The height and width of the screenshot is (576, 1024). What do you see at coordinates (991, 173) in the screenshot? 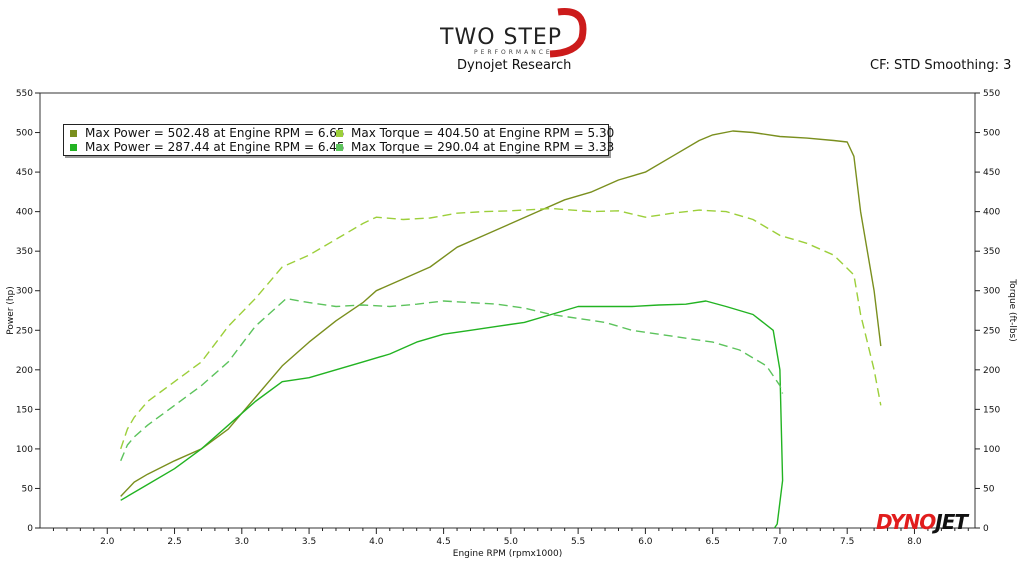
I see `y2-tick-label: 450` at bounding box center [991, 173].